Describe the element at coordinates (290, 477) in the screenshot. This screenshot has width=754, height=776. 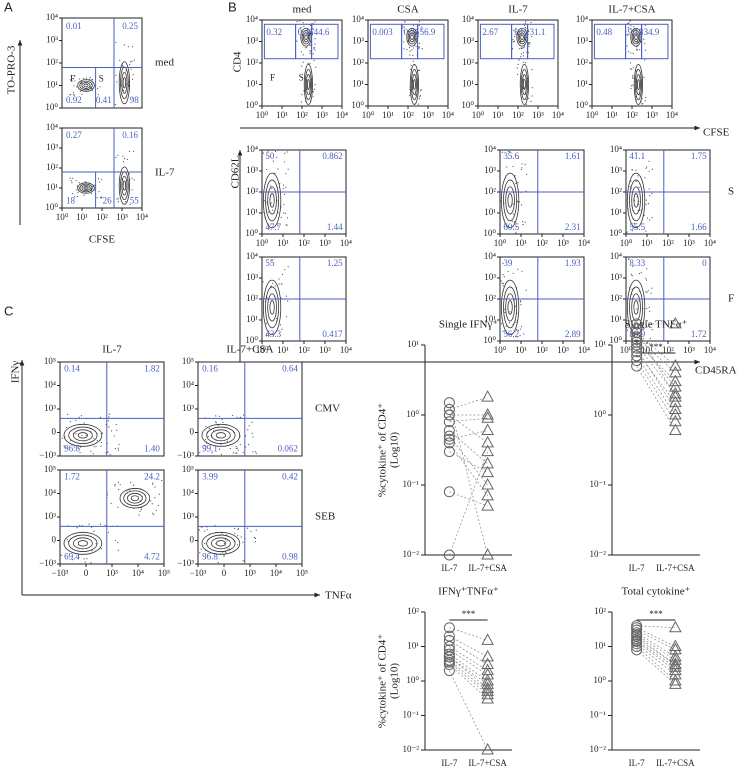
I see `gate-value: 0.42` at that location.